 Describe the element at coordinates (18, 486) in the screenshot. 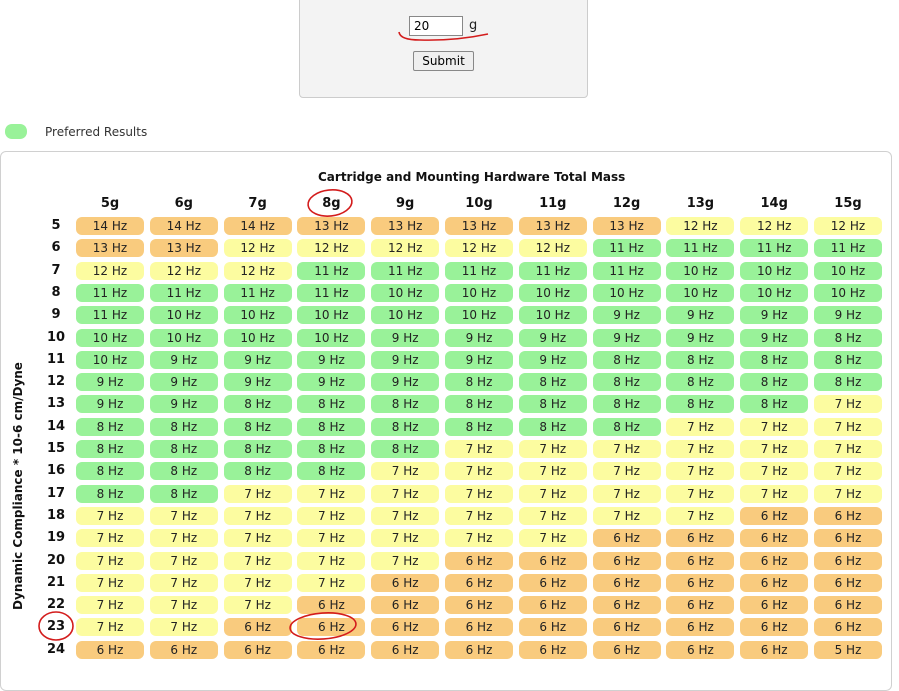

I see `y-axis-label: Dynamic Compliance * 10-6 cm/Dyne` at that location.